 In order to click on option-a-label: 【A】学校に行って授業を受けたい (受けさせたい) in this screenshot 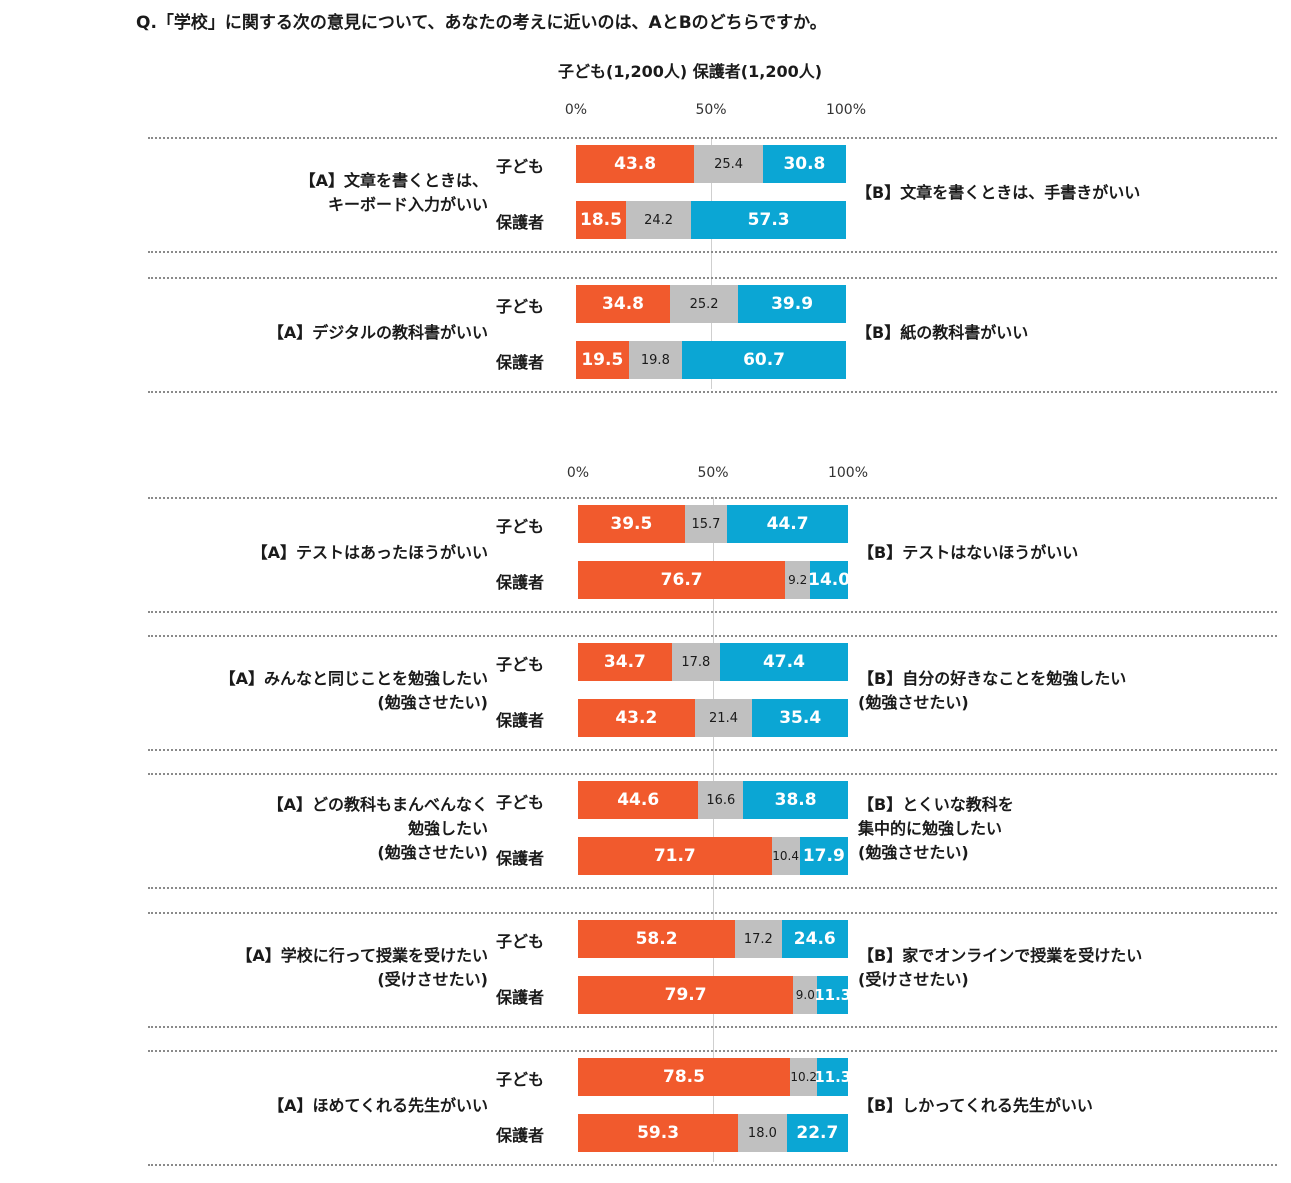, I will do `click(244, 968)`.